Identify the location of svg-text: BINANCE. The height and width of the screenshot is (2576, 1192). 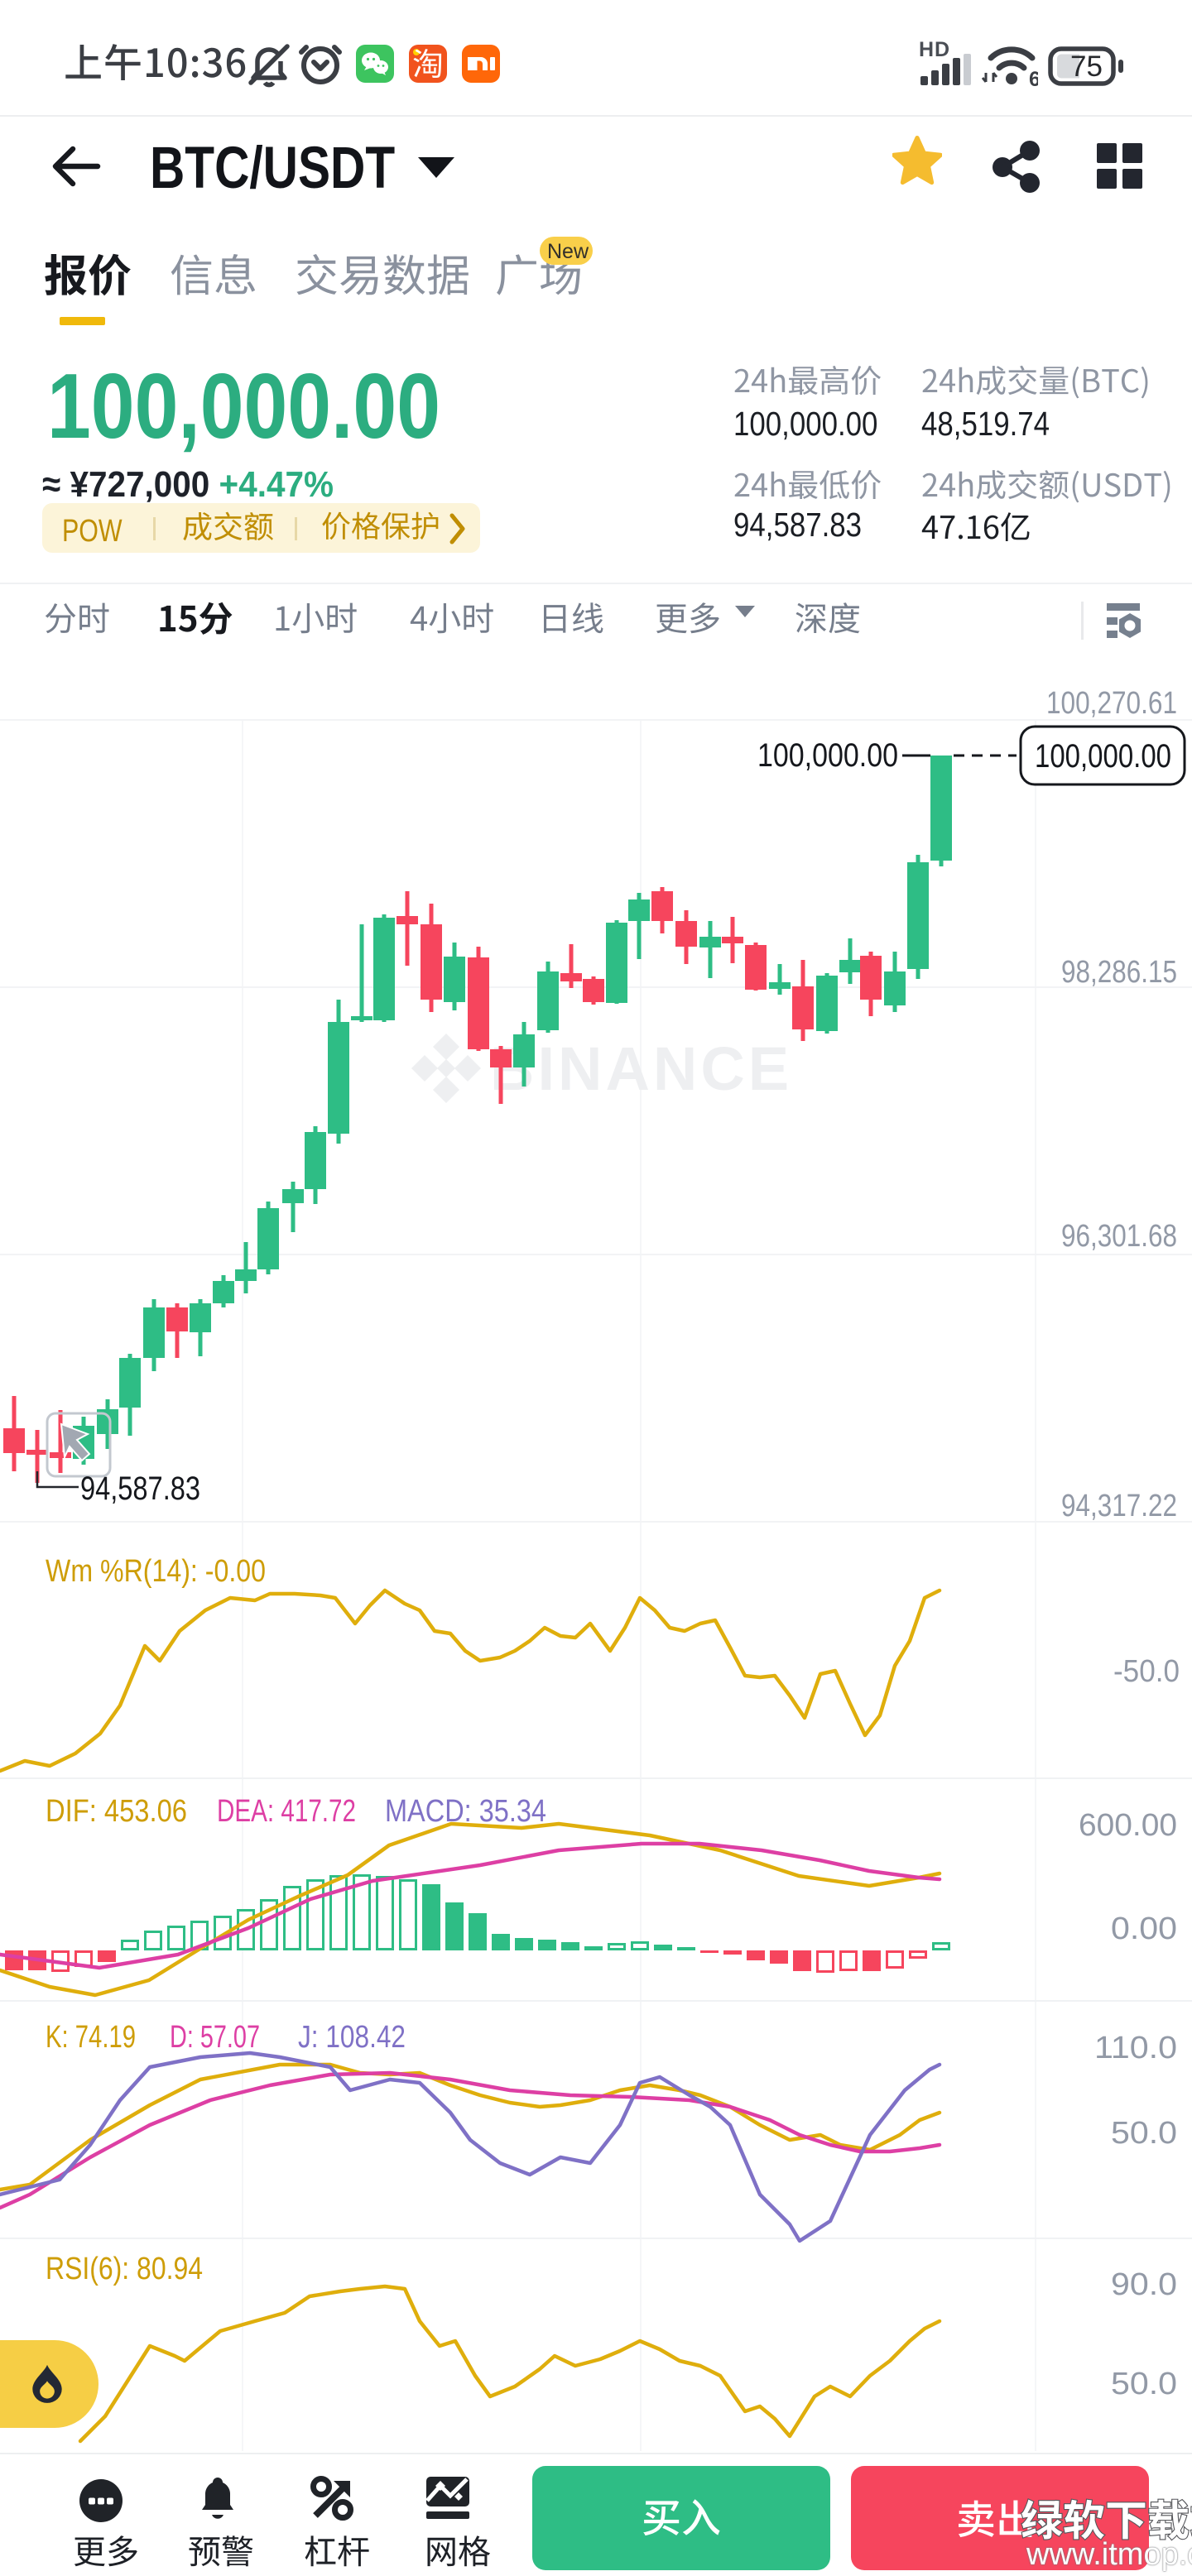
(641, 1069).